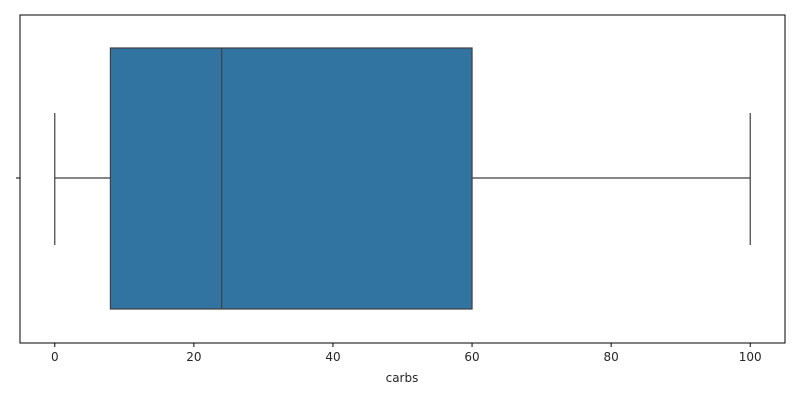 Image resolution: width=800 pixels, height=400 pixels. What do you see at coordinates (402, 378) in the screenshot?
I see `x-axis-label: carbs` at bounding box center [402, 378].